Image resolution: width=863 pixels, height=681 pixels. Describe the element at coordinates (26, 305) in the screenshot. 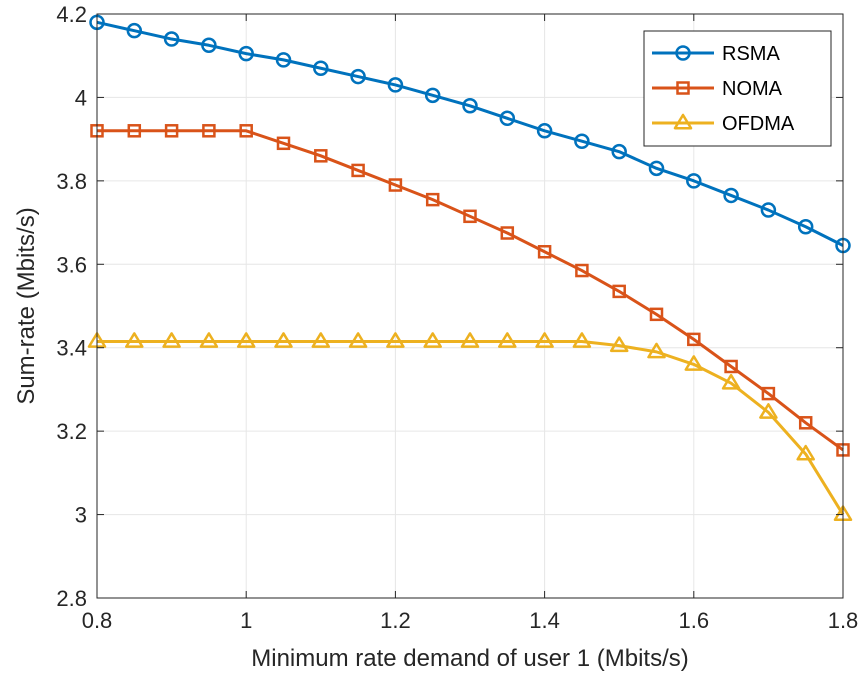

I see `y-axis-label: Sum-rate (Mbits/s)` at that location.